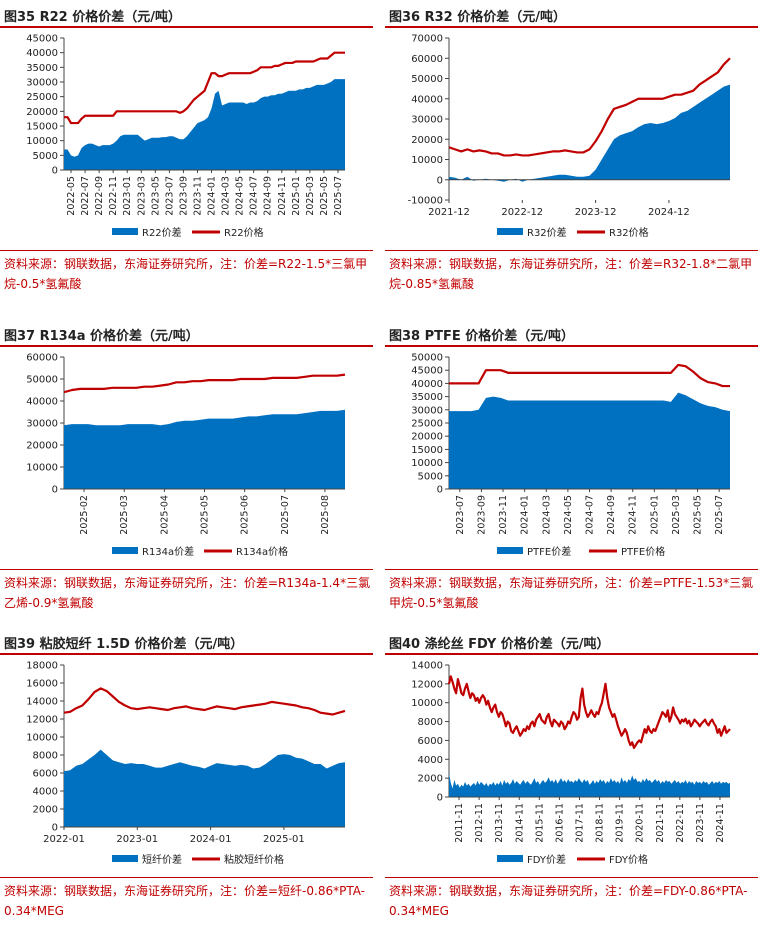 This screenshot has height=940, width=760. What do you see at coordinates (459, 823) in the screenshot?
I see `x-tick-label: 2011-11` at bounding box center [459, 823].